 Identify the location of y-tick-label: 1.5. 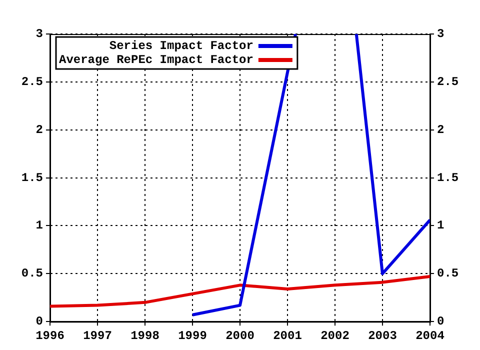
(32, 177).